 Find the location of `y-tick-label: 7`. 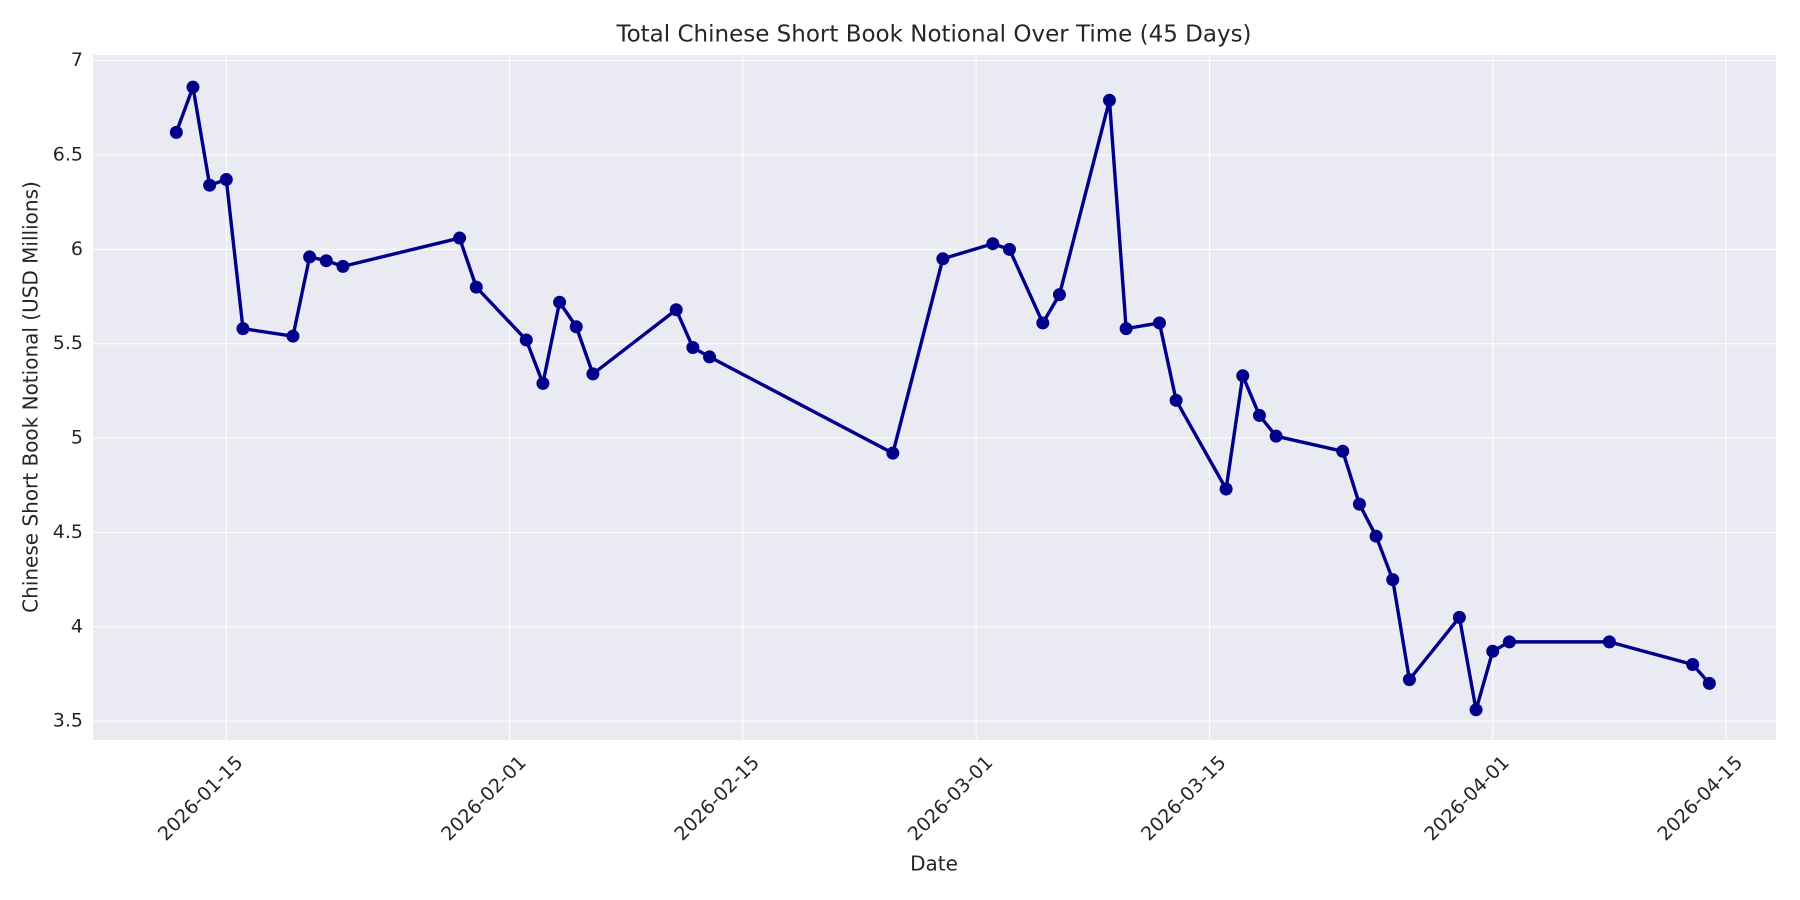

y-tick-label: 7 is located at coordinates (77, 60).